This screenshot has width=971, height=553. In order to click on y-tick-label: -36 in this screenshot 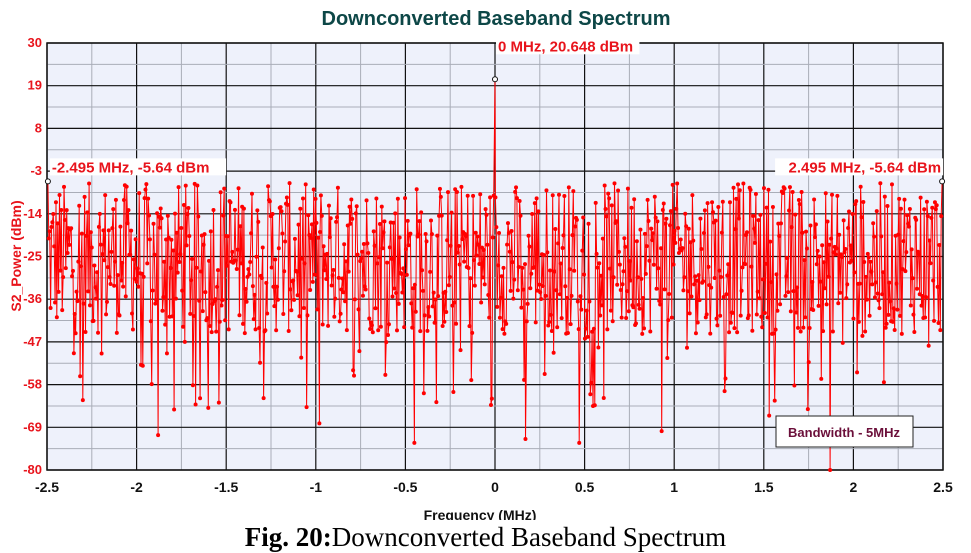, I will do `click(32, 298)`.